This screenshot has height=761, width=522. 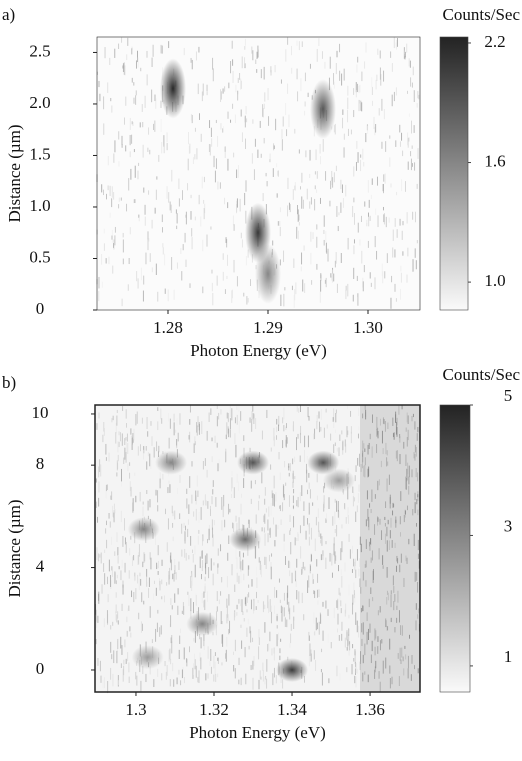 I want to click on x-tick-label: 1.29, so click(x=268, y=327).